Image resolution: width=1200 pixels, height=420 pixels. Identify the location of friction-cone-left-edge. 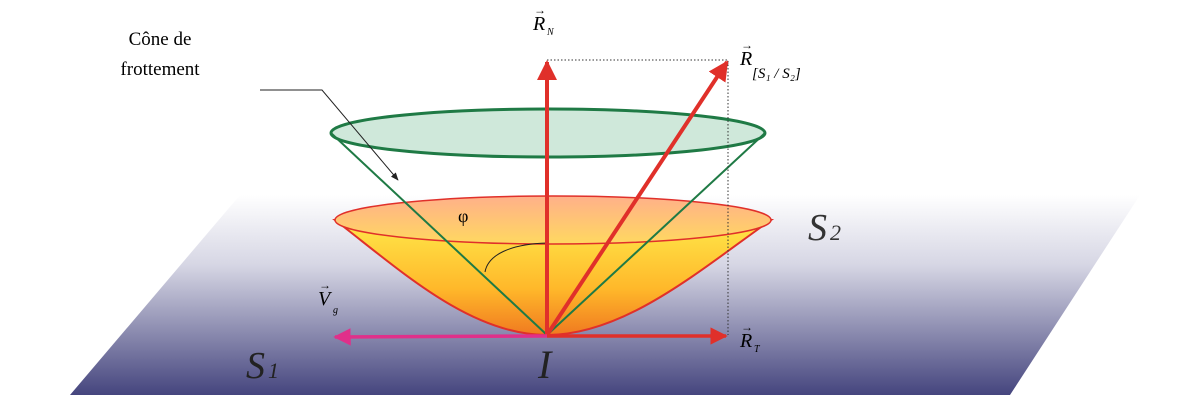
(439, 234).